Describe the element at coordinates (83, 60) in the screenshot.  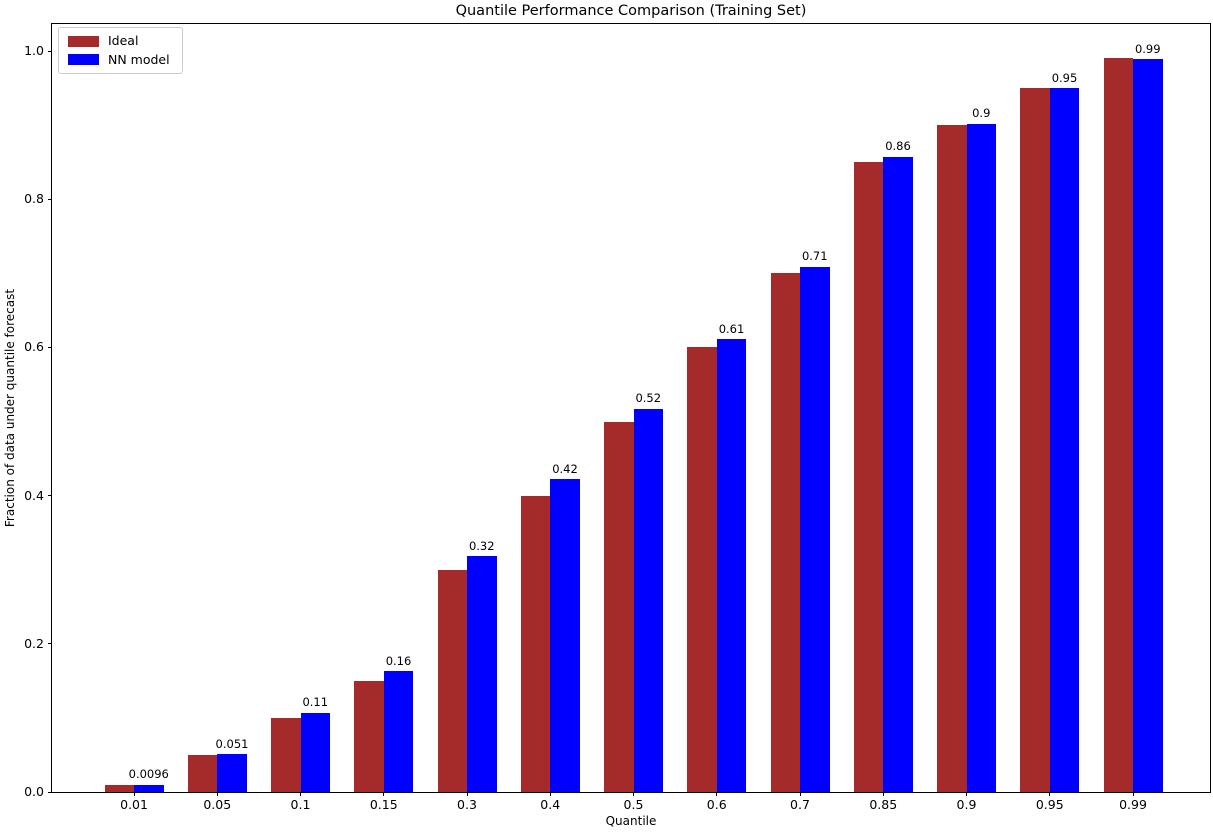
I see `legend-swatch-nn-model` at that location.